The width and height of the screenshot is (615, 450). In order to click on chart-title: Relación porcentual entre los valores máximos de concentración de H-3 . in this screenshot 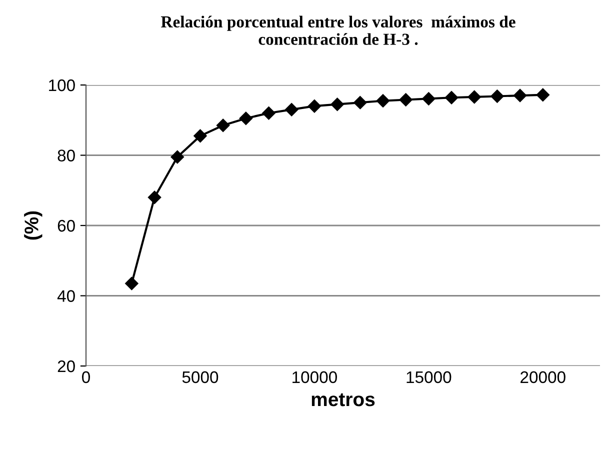, I will do `click(338, 30)`.